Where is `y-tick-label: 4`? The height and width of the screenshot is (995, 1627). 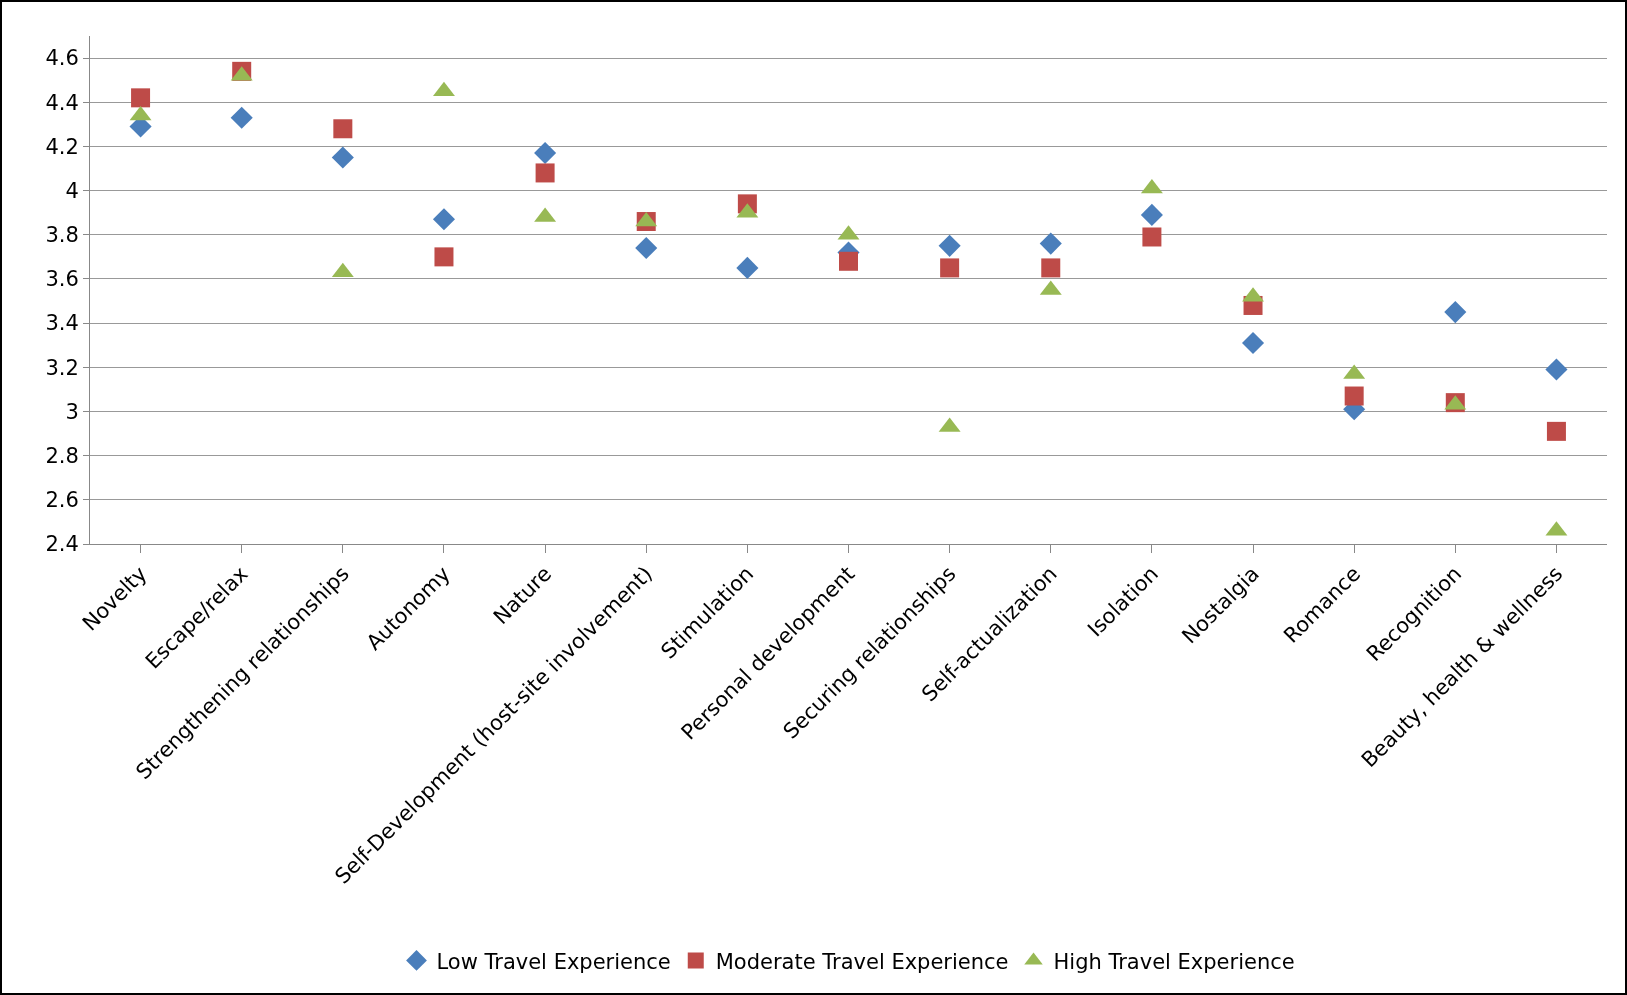 y-tick-label: 4 is located at coordinates (72, 190).